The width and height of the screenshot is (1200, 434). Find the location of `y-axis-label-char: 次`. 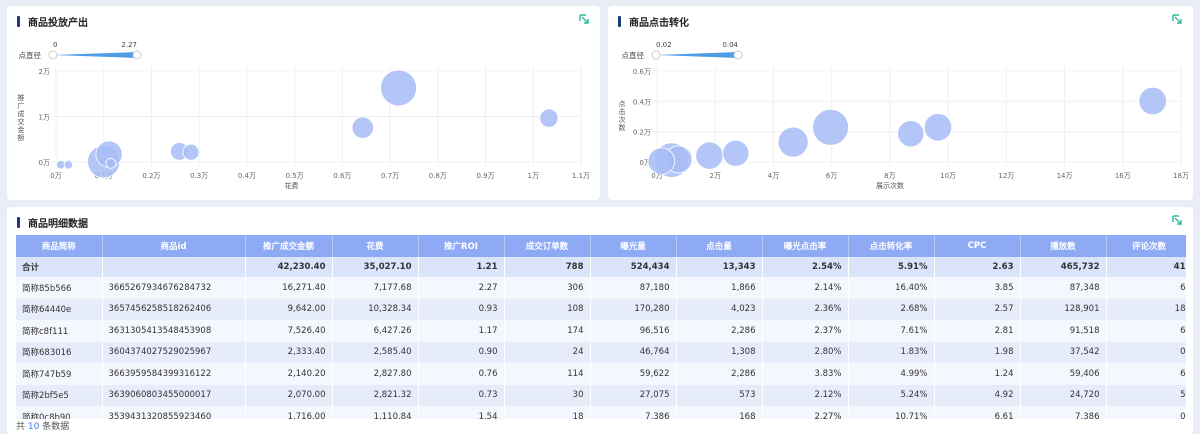

y-axis-label-char: 次 is located at coordinates (622, 119).